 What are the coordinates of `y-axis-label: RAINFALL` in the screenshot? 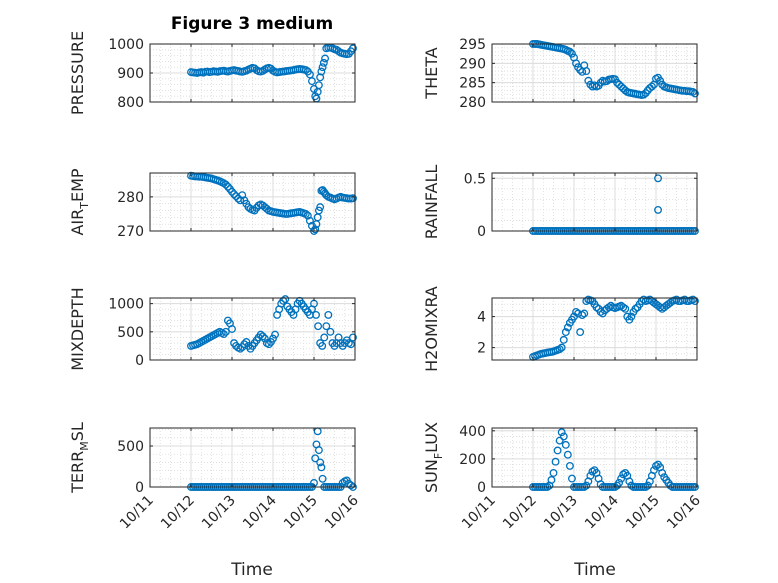 It's located at (431, 202).